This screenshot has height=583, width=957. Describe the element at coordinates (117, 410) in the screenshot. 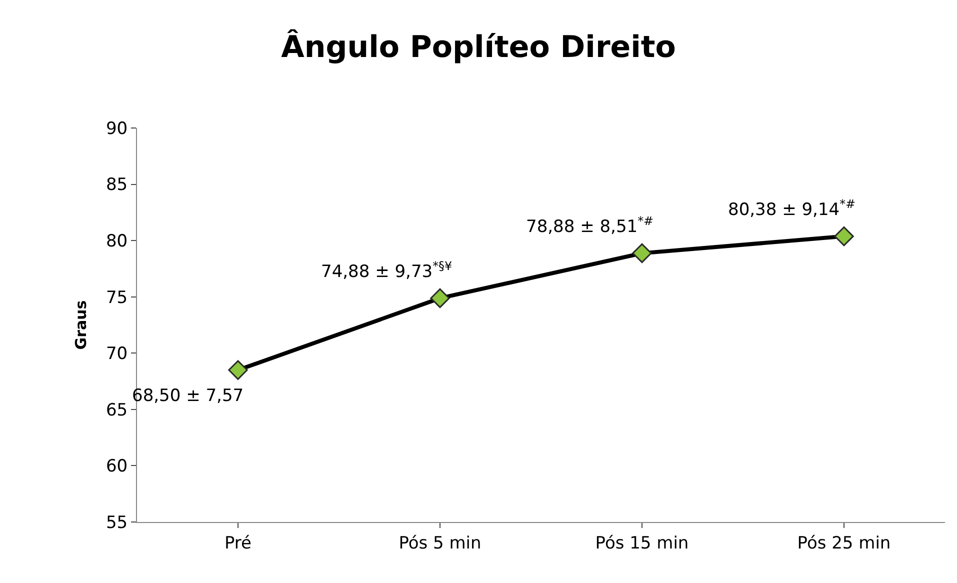

I see `y-tick-label: 65` at that location.